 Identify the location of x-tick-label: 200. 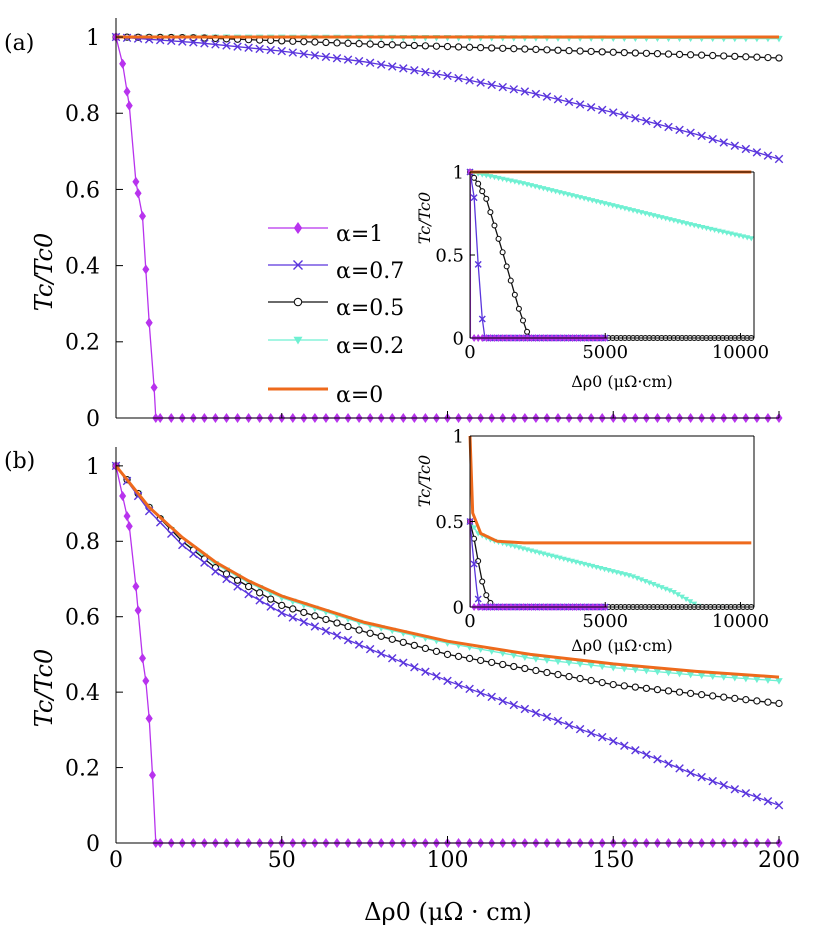
(779, 860).